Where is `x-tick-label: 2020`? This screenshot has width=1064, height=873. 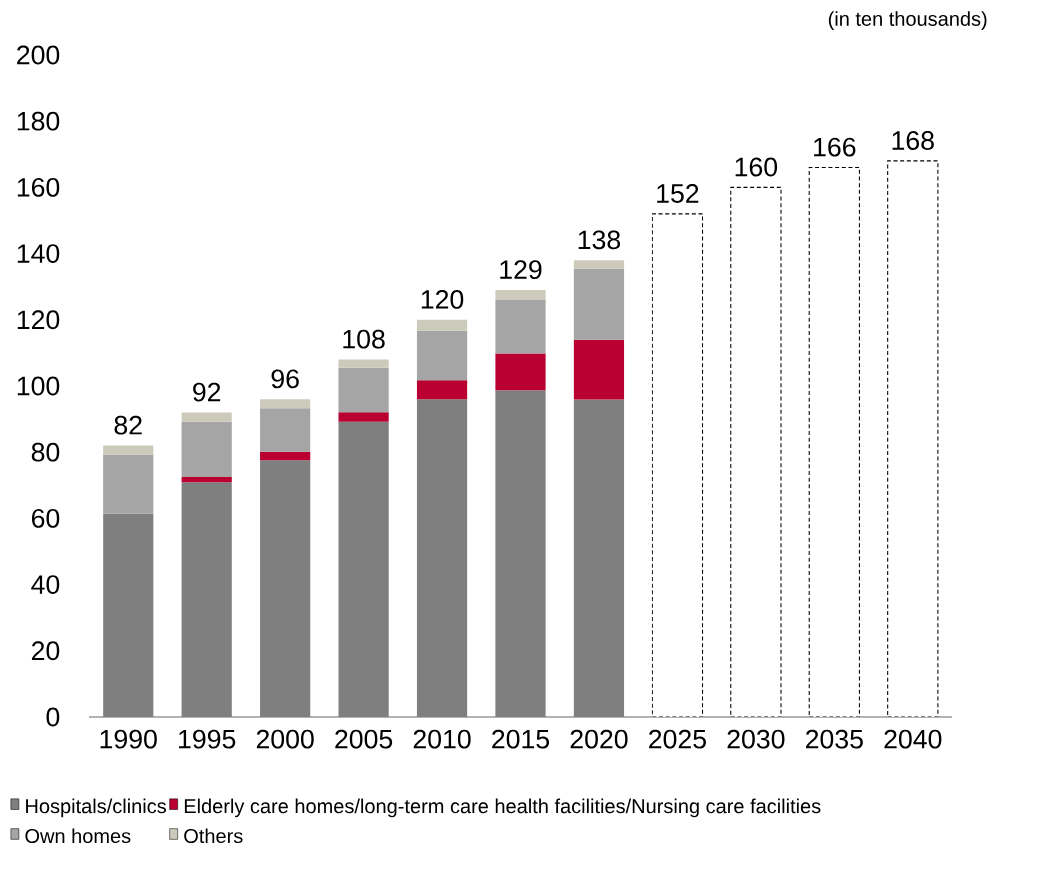
x-tick-label: 2020 is located at coordinates (599, 739).